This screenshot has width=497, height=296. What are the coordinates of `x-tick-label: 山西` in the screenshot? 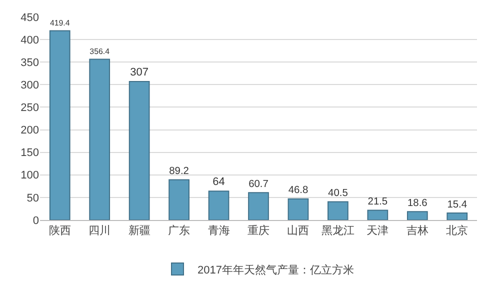 It's located at (298, 231).